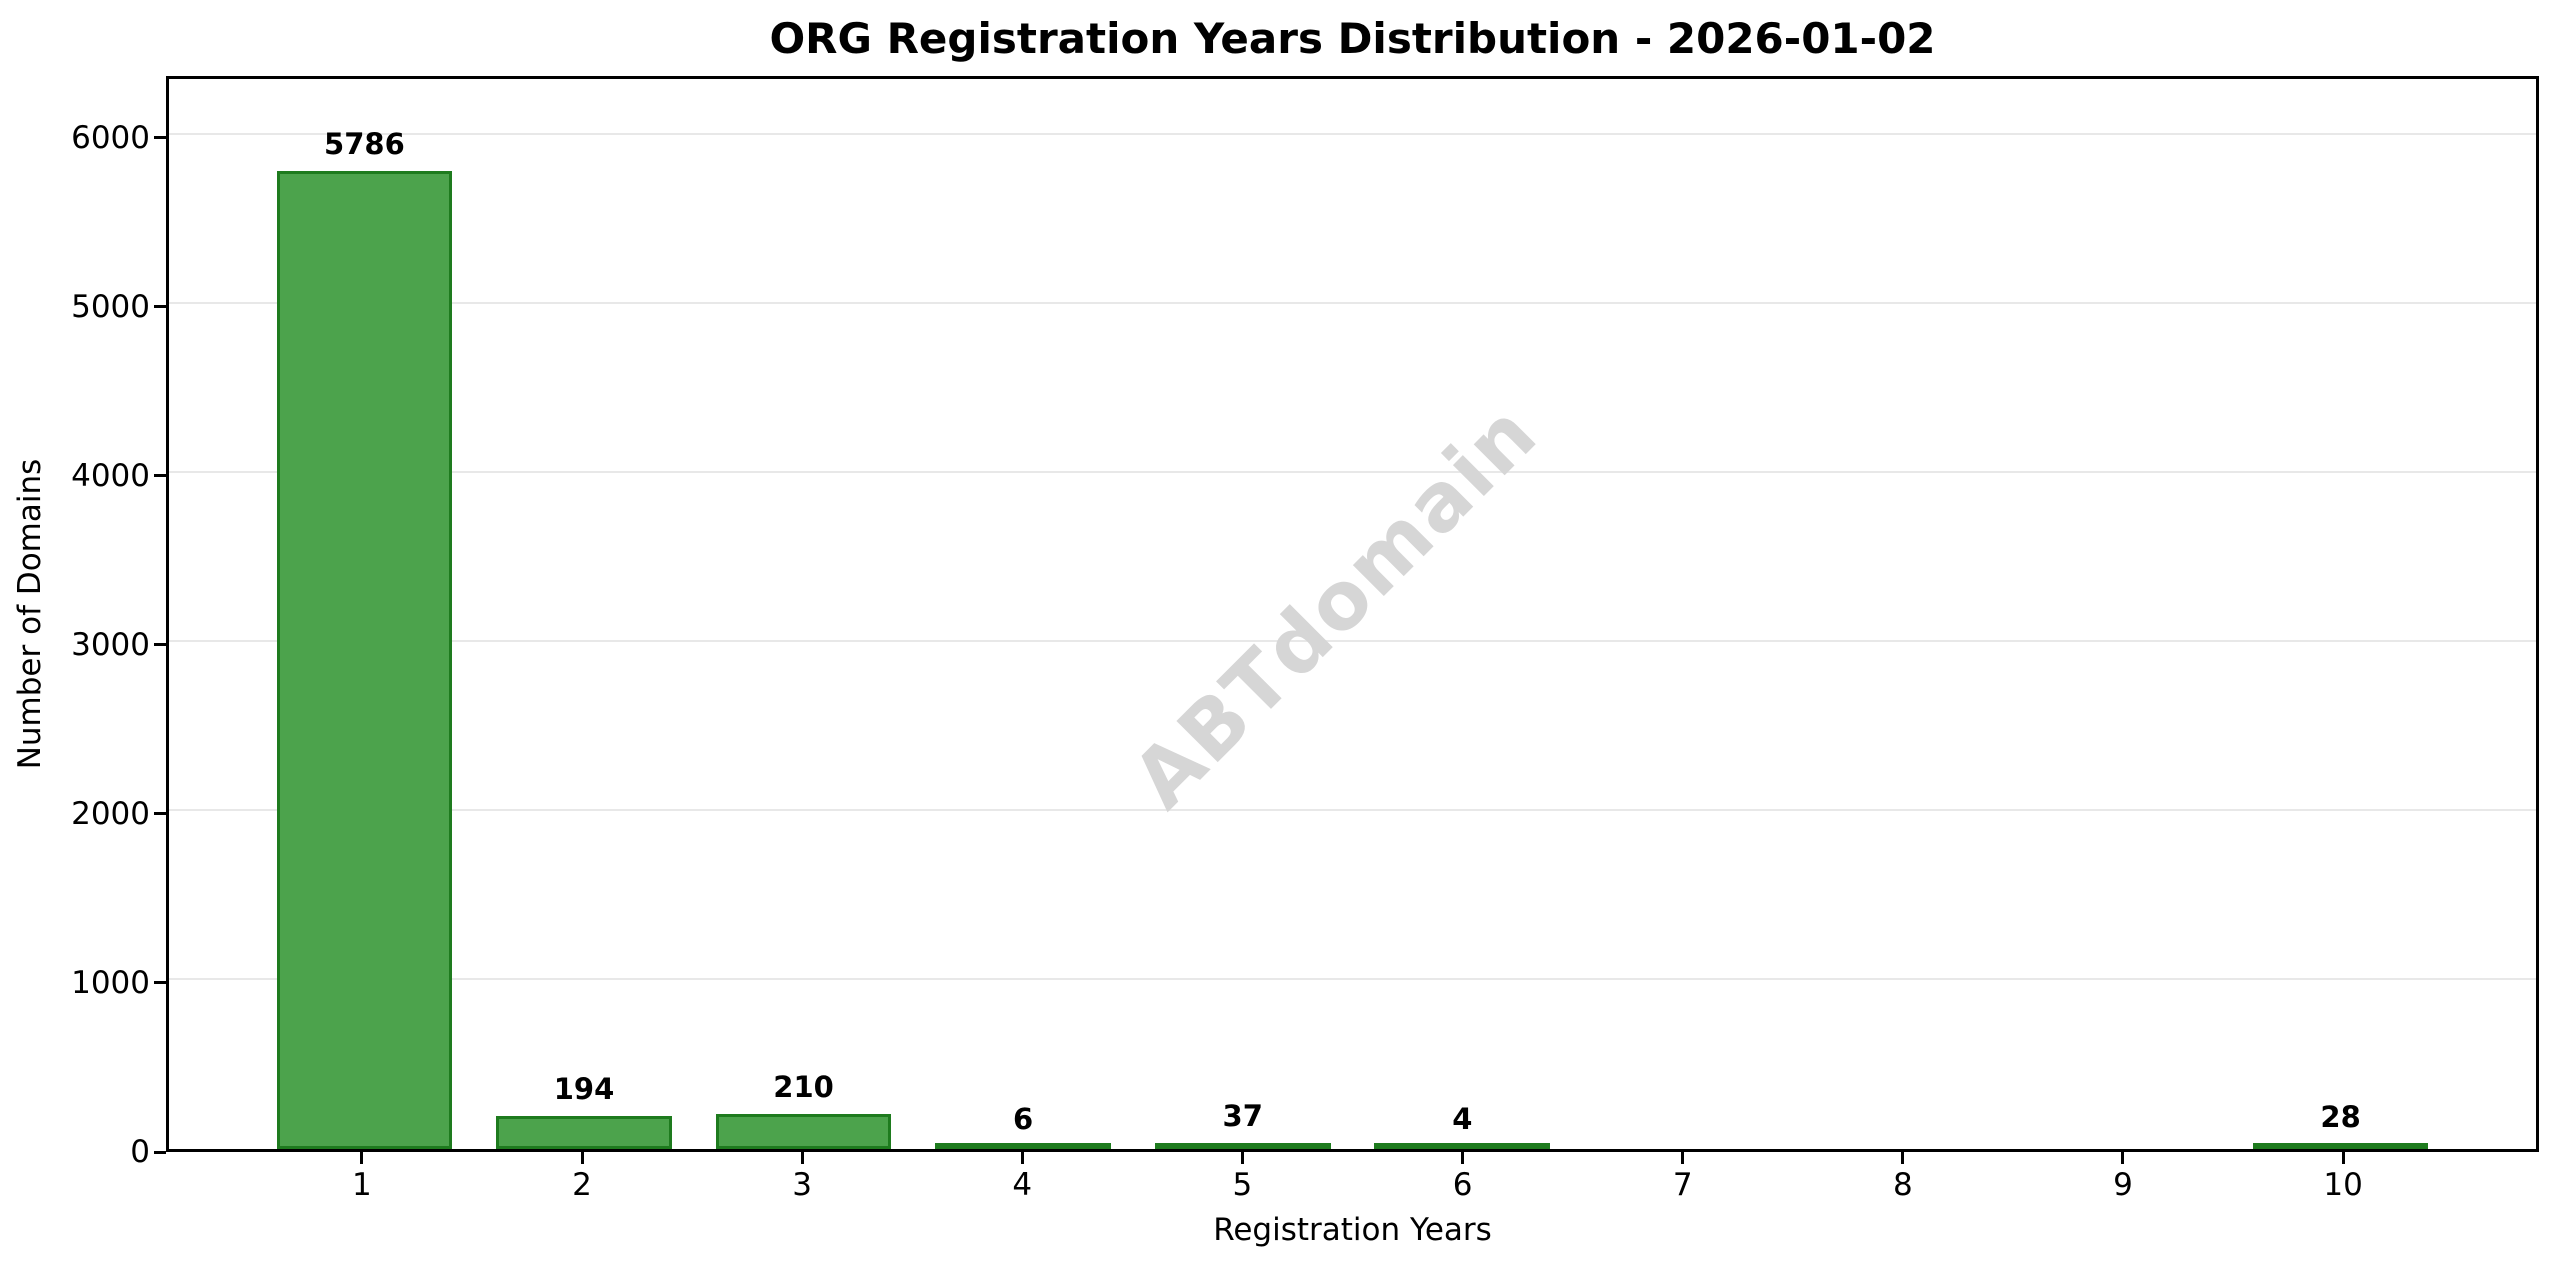 The height and width of the screenshot is (1271, 2560). What do you see at coordinates (1462, 1185) in the screenshot?
I see `x-tick-label-6: 6` at bounding box center [1462, 1185].